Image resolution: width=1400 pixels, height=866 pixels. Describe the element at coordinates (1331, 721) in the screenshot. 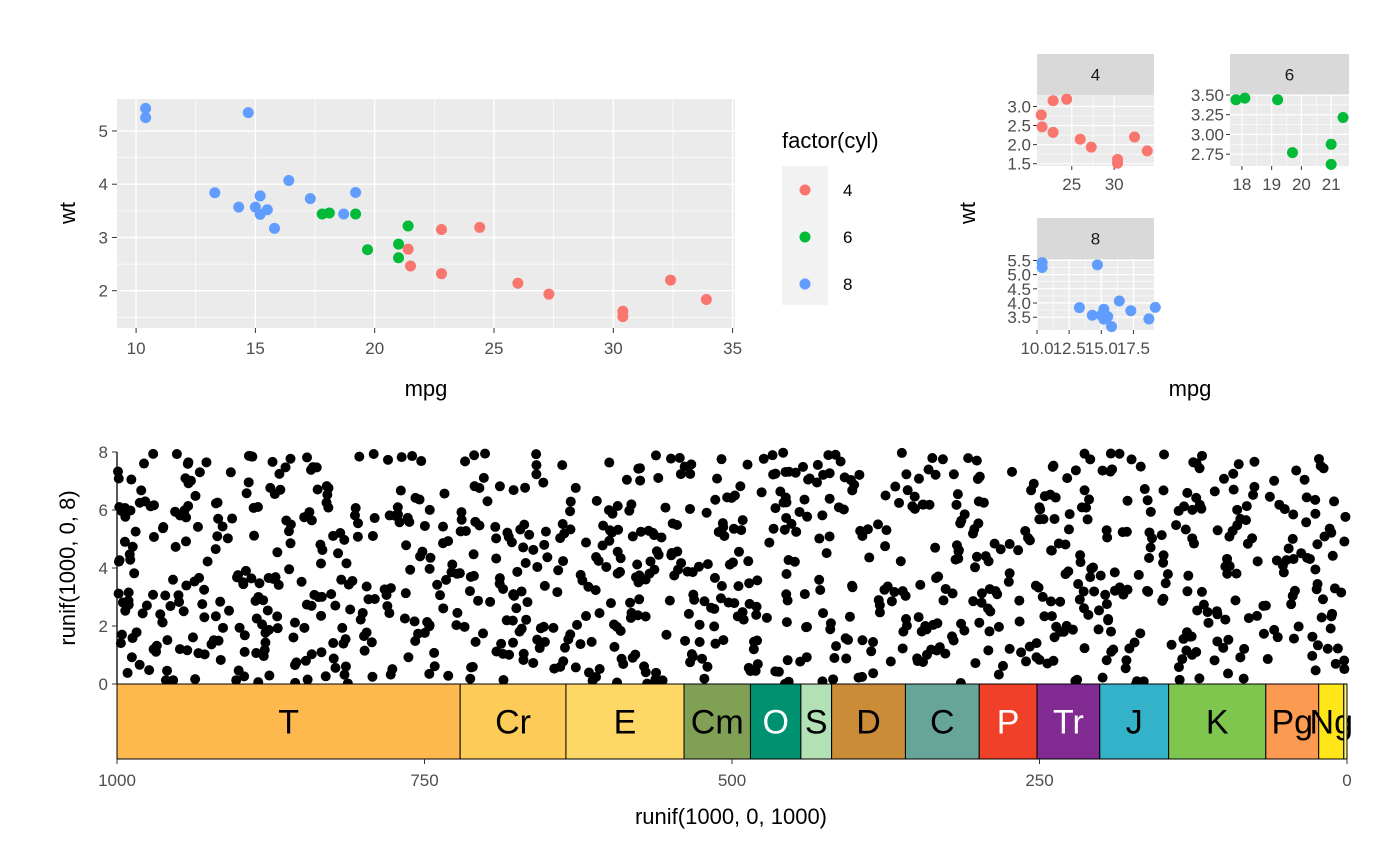

I see `timescale-band-Ng` at that location.